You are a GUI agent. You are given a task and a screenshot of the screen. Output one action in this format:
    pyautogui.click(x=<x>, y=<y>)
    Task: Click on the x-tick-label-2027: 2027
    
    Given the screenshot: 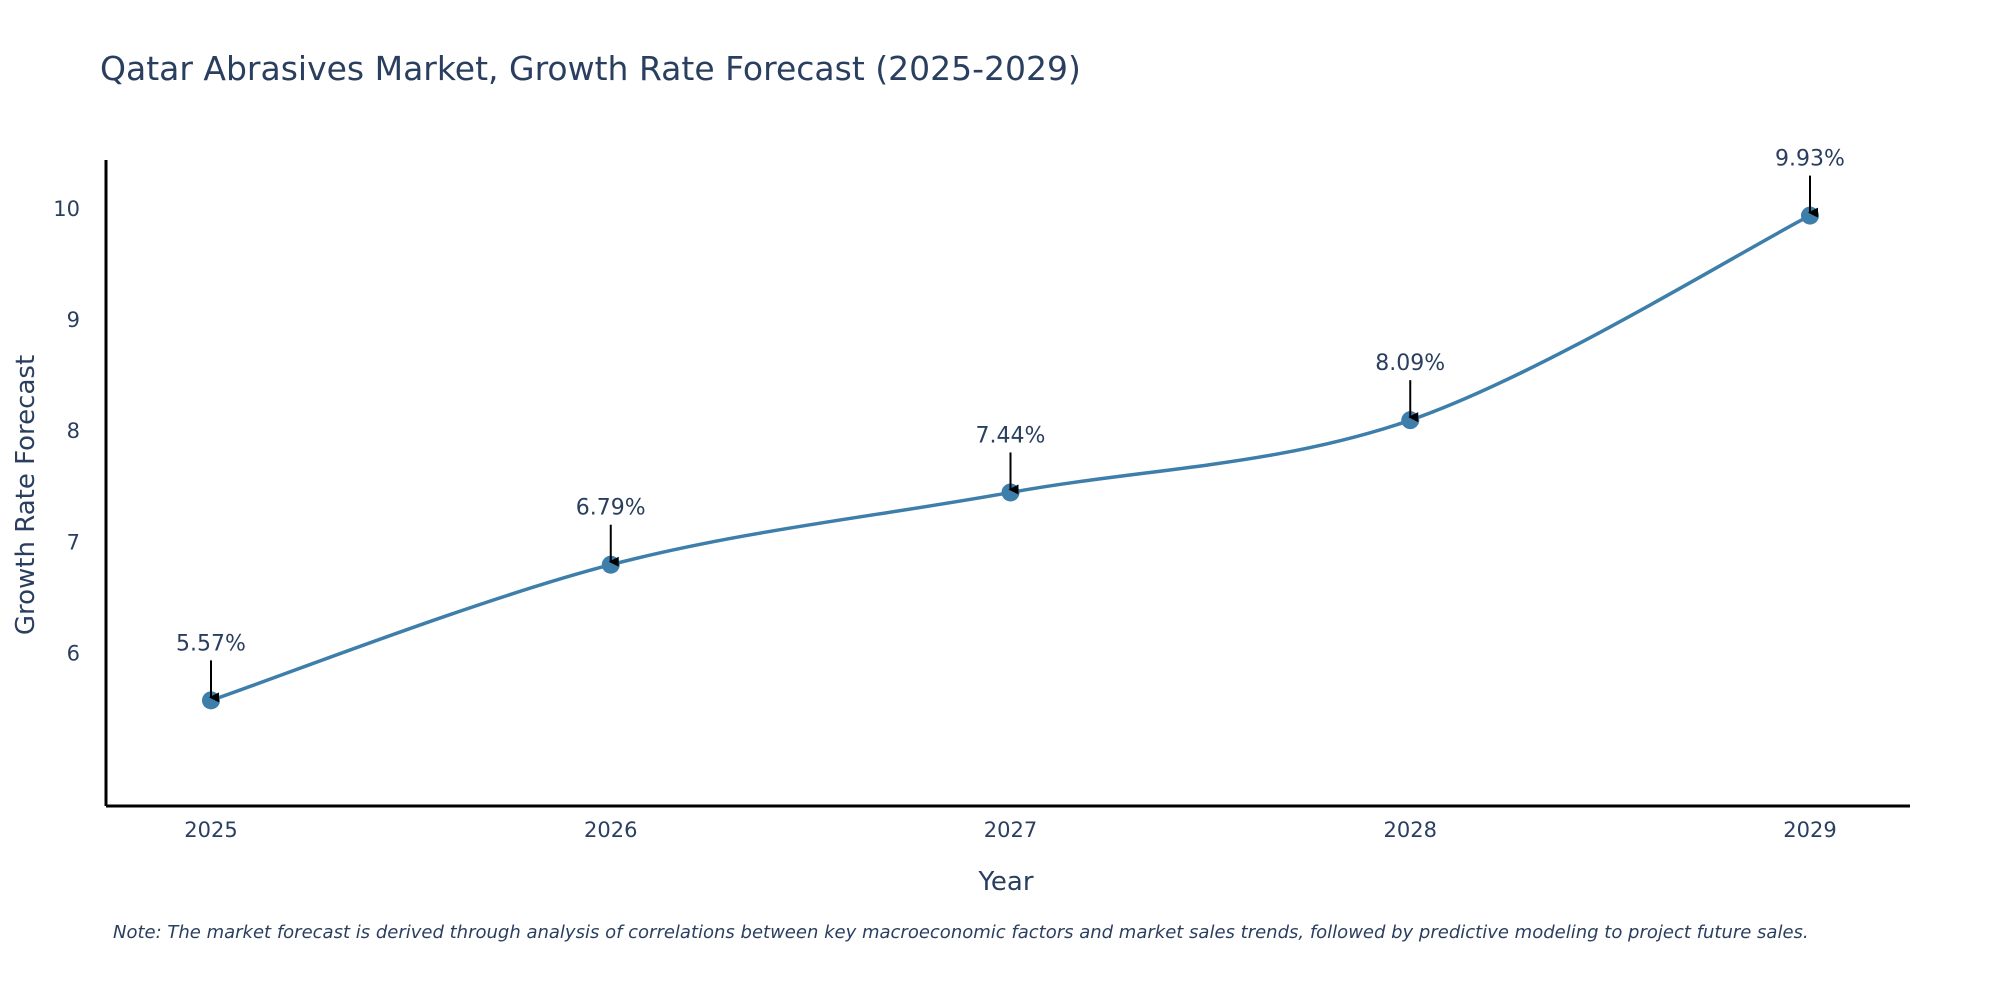 What is the action you would take?
    pyautogui.click(x=1010, y=830)
    